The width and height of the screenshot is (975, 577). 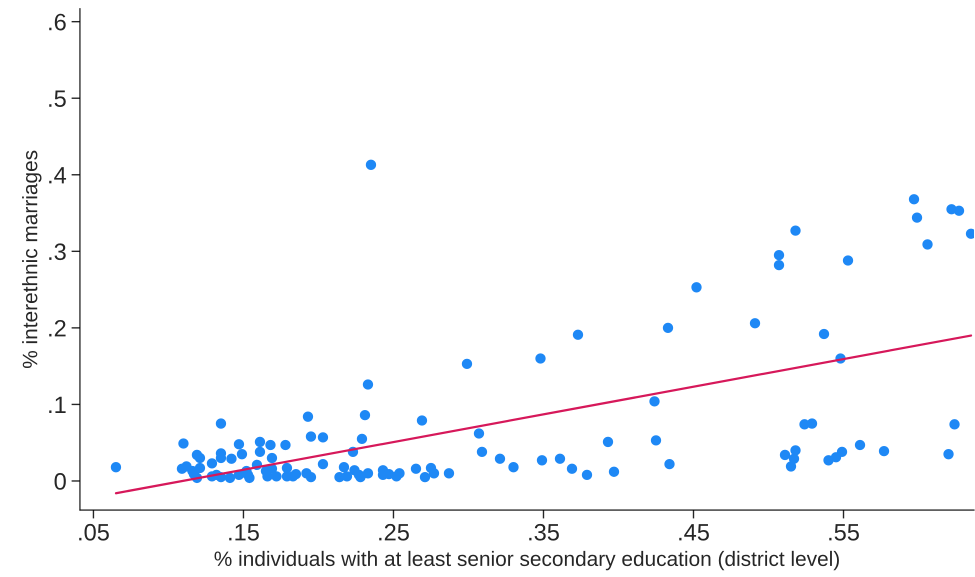 What do you see at coordinates (57, 22) in the screenshot?
I see `y-tick-label: .6` at bounding box center [57, 22].